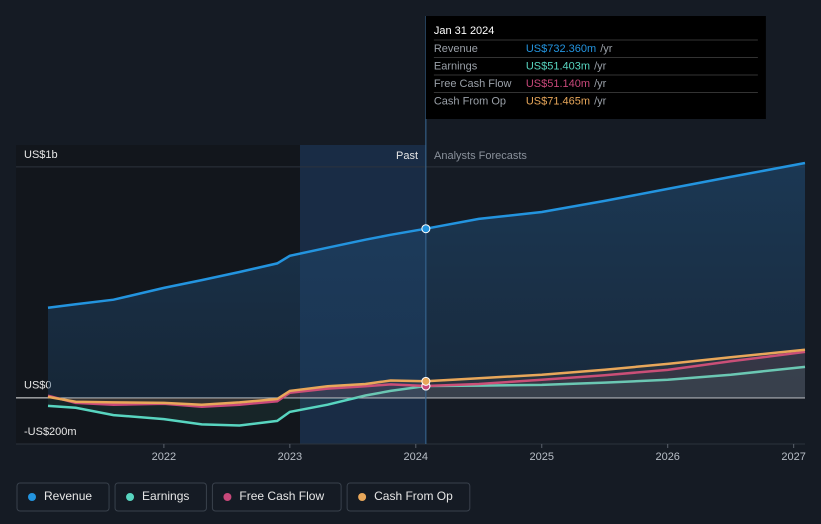  Describe the element at coordinates (413, 496) in the screenshot. I see `legend-label: Cash From Op` at that location.